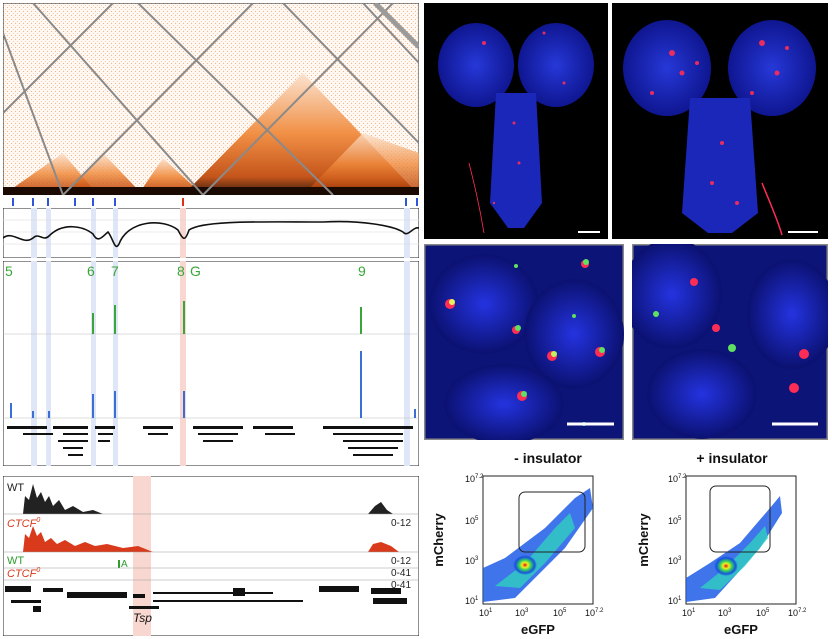 The height and width of the screenshot is (639, 832). Describe the element at coordinates (213, 384) in the screenshot. I see `blue-peaks` at that location.